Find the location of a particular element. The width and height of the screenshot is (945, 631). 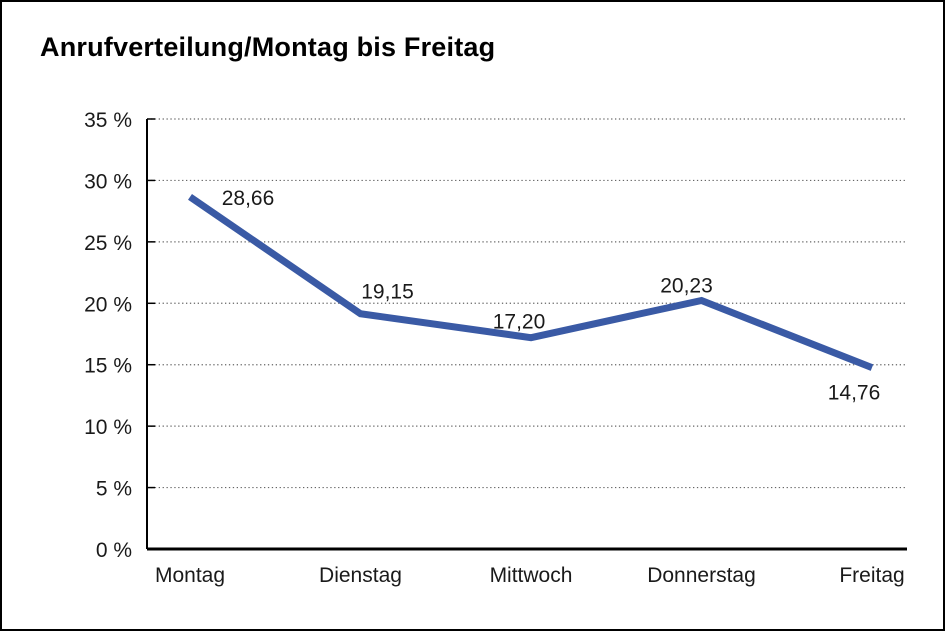

y-tick-label: 10 % is located at coordinates (108, 427).